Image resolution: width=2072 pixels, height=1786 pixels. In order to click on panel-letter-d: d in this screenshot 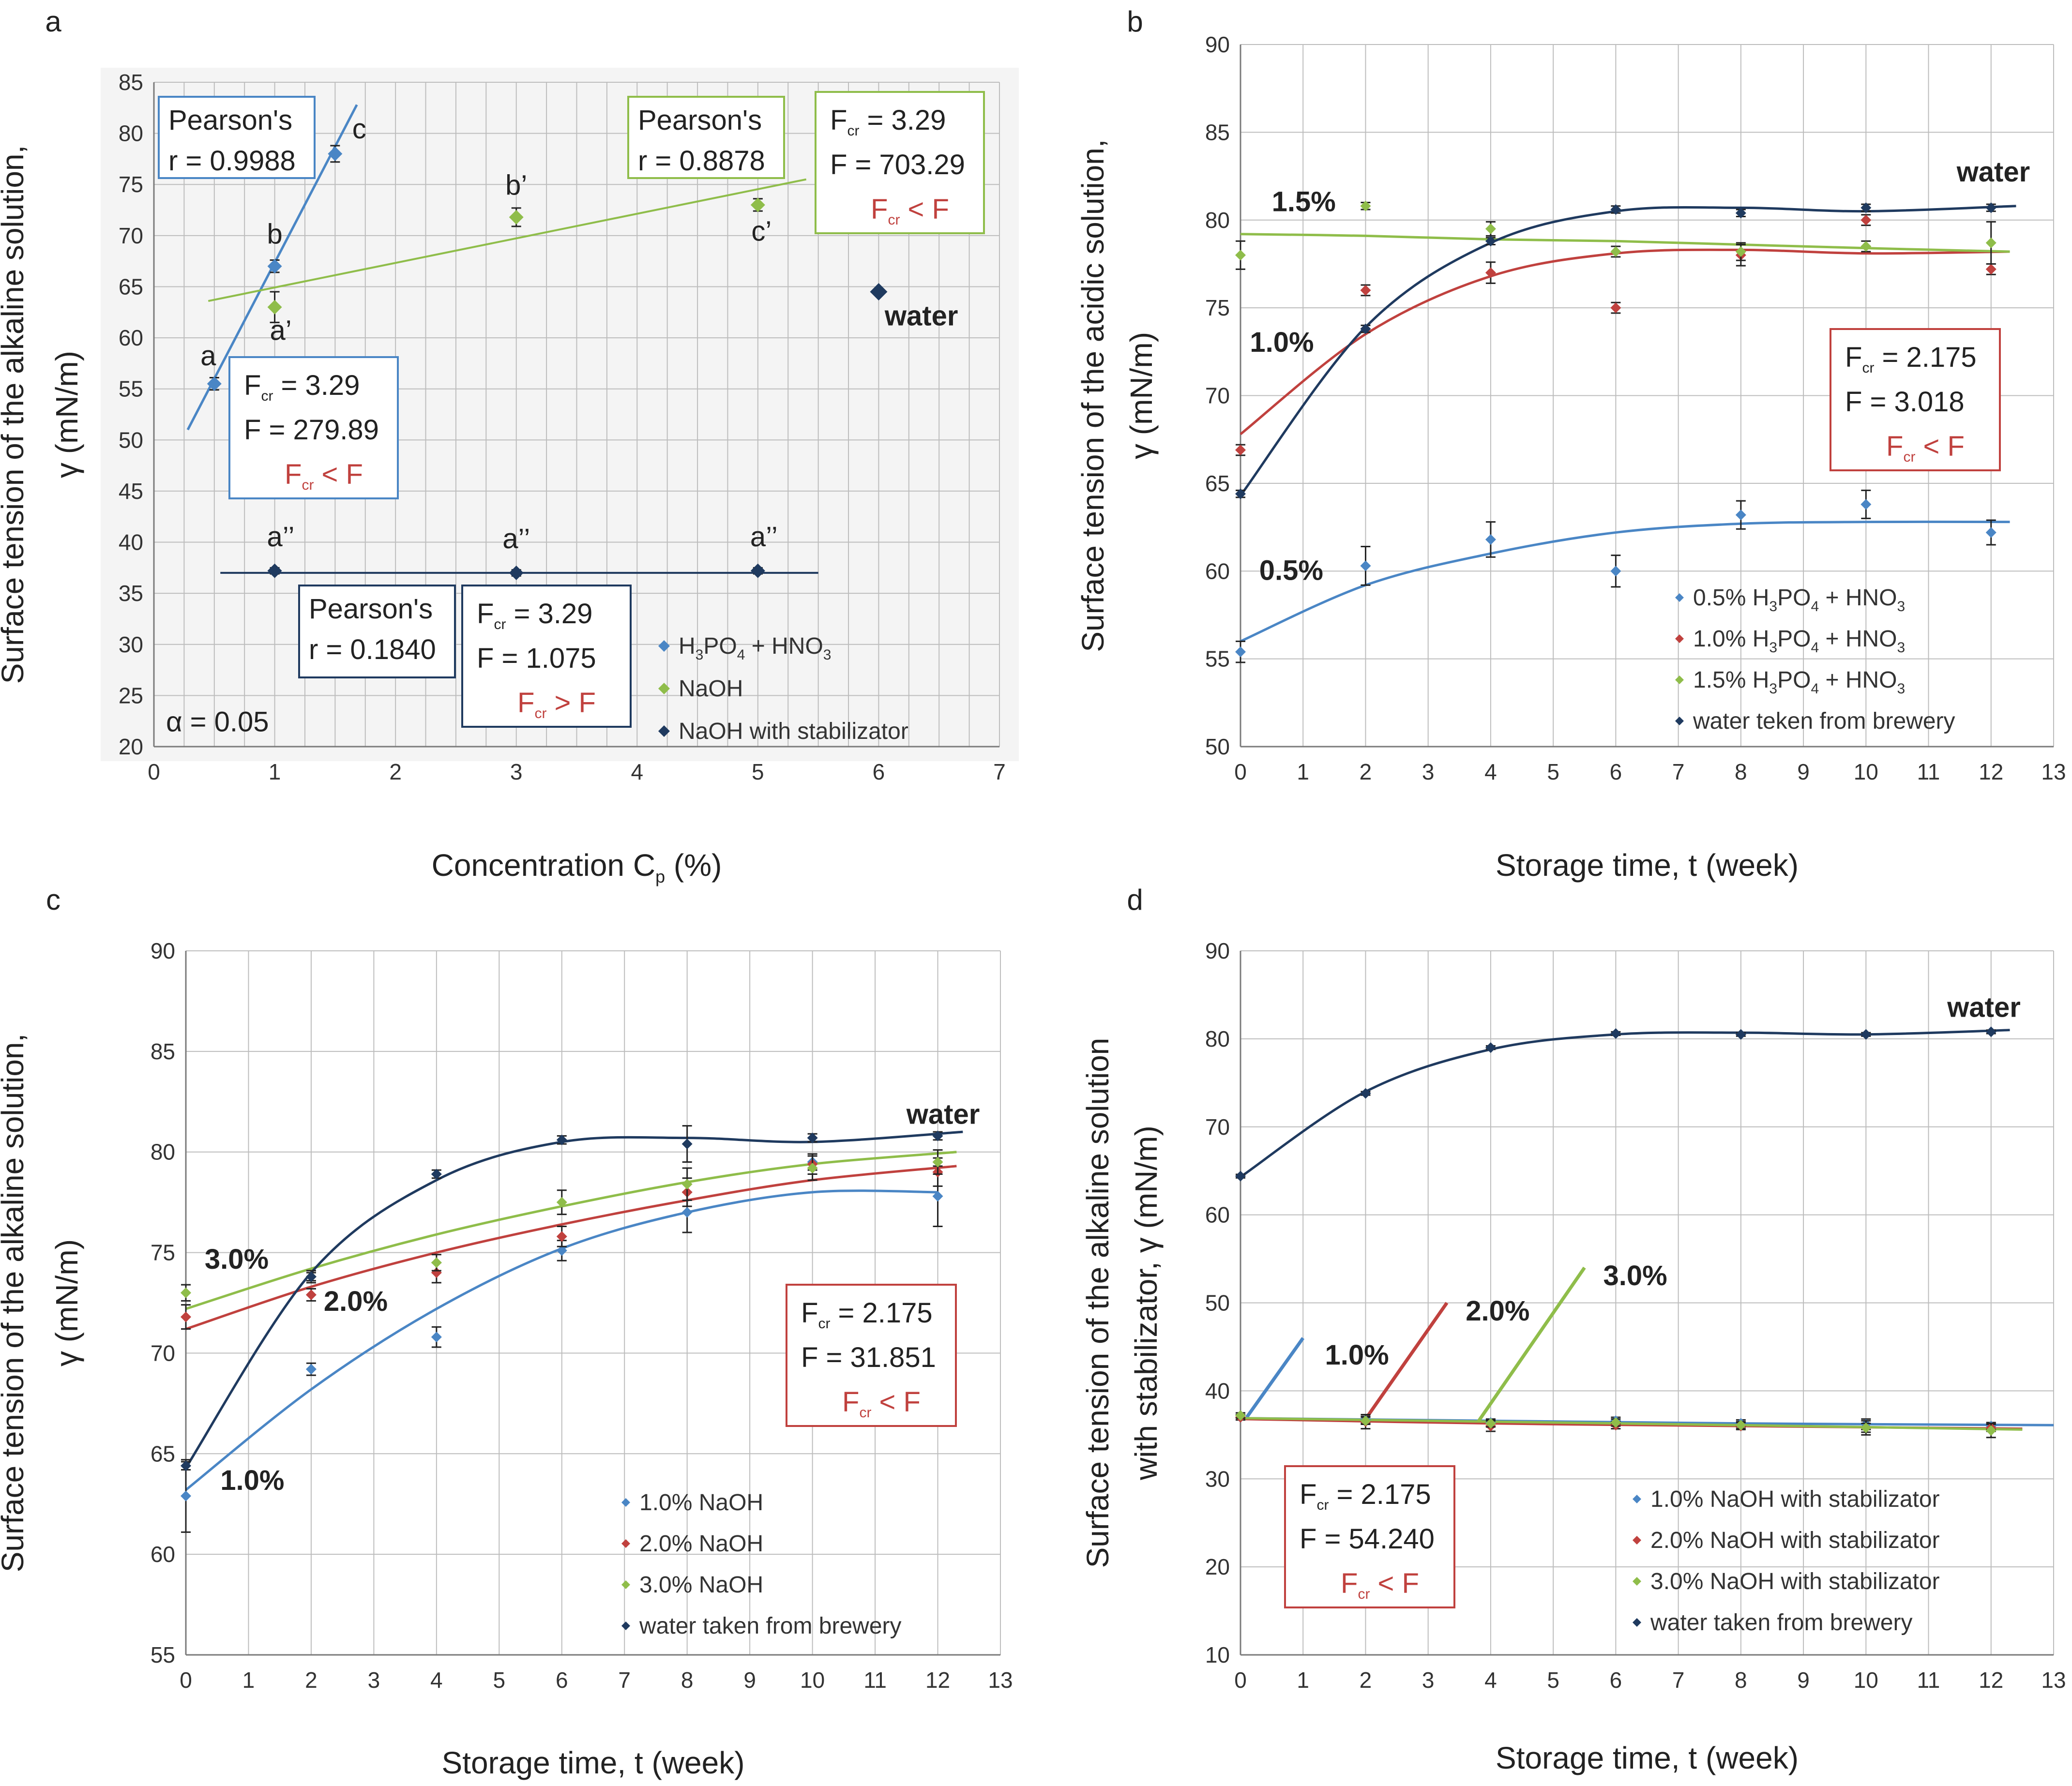, I will do `click(1135, 900)`.